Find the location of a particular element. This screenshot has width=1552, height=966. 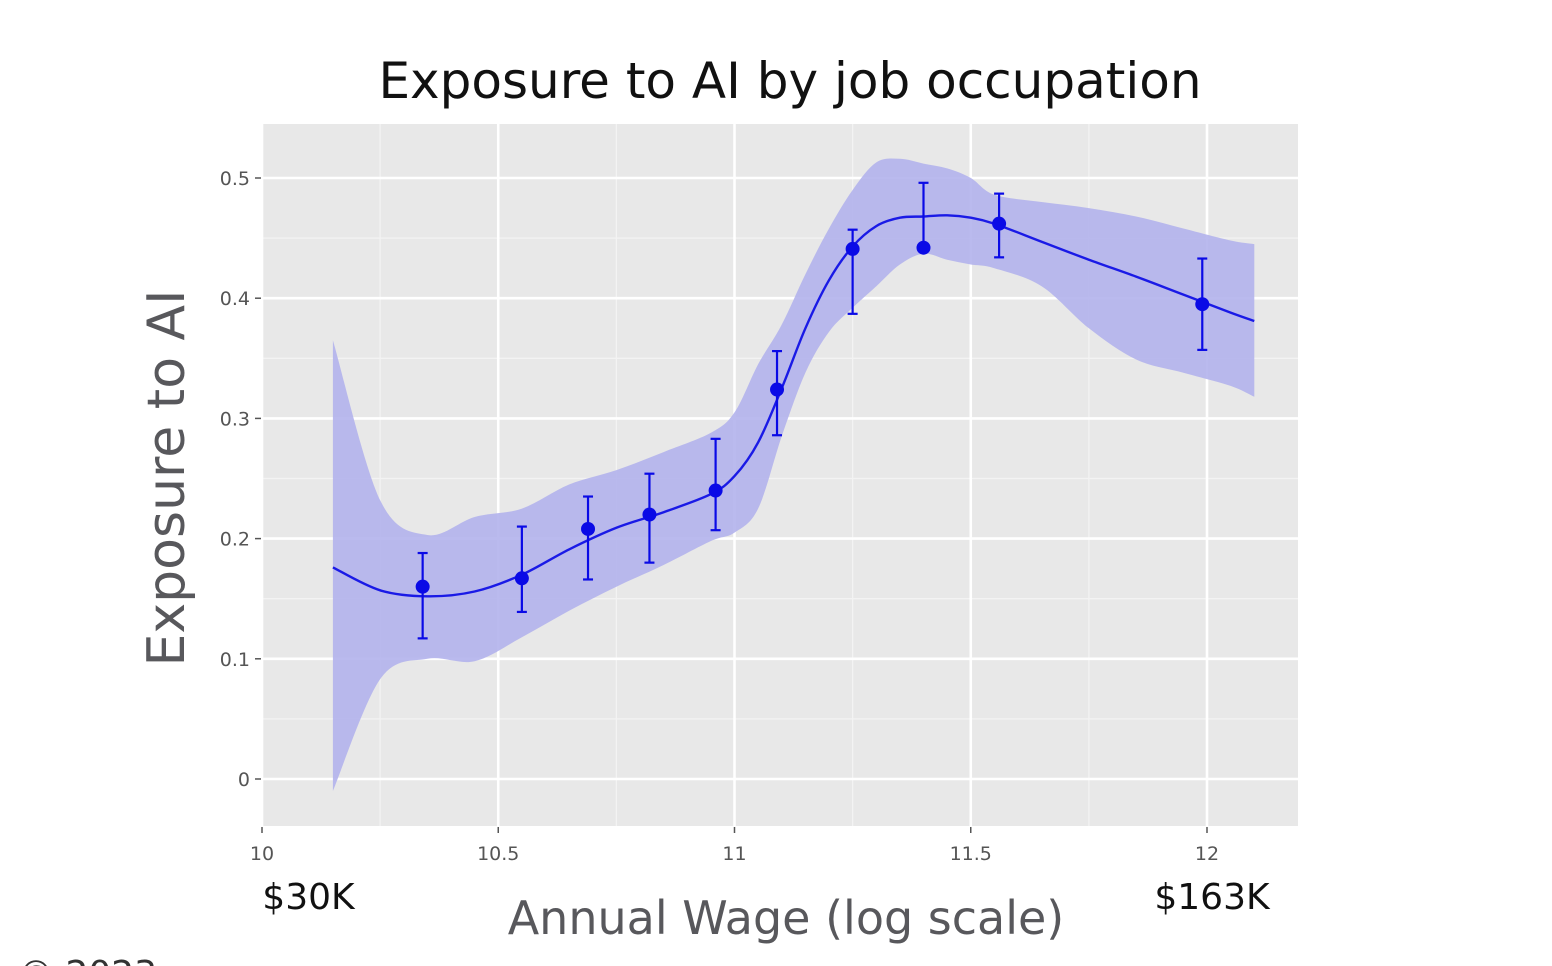

y-tick-label: 0 is located at coordinates (244, 780).